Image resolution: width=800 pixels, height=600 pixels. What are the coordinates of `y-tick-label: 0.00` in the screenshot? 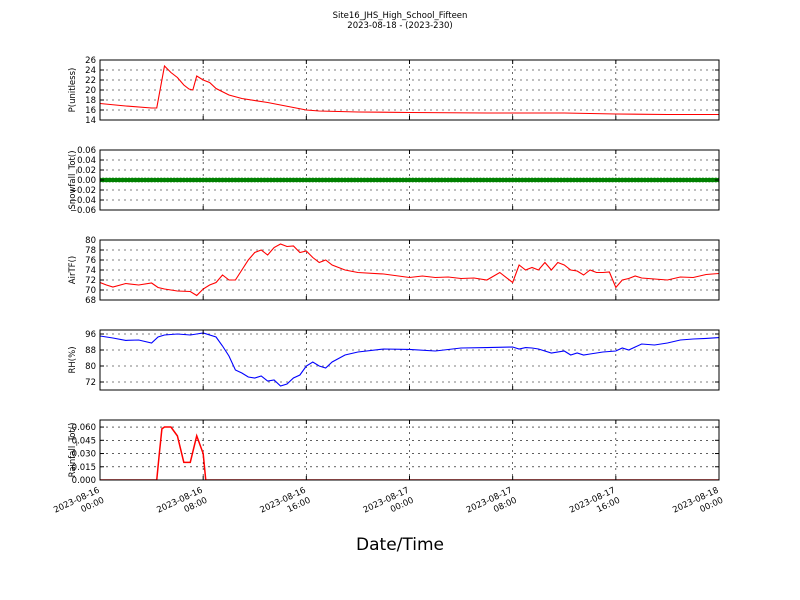 It's located at (86, 181).